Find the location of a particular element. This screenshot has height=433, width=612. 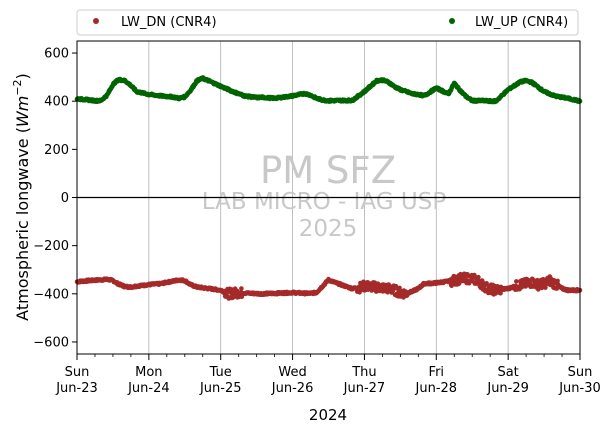

legend-marker-lw-dn is located at coordinates (96, 21).